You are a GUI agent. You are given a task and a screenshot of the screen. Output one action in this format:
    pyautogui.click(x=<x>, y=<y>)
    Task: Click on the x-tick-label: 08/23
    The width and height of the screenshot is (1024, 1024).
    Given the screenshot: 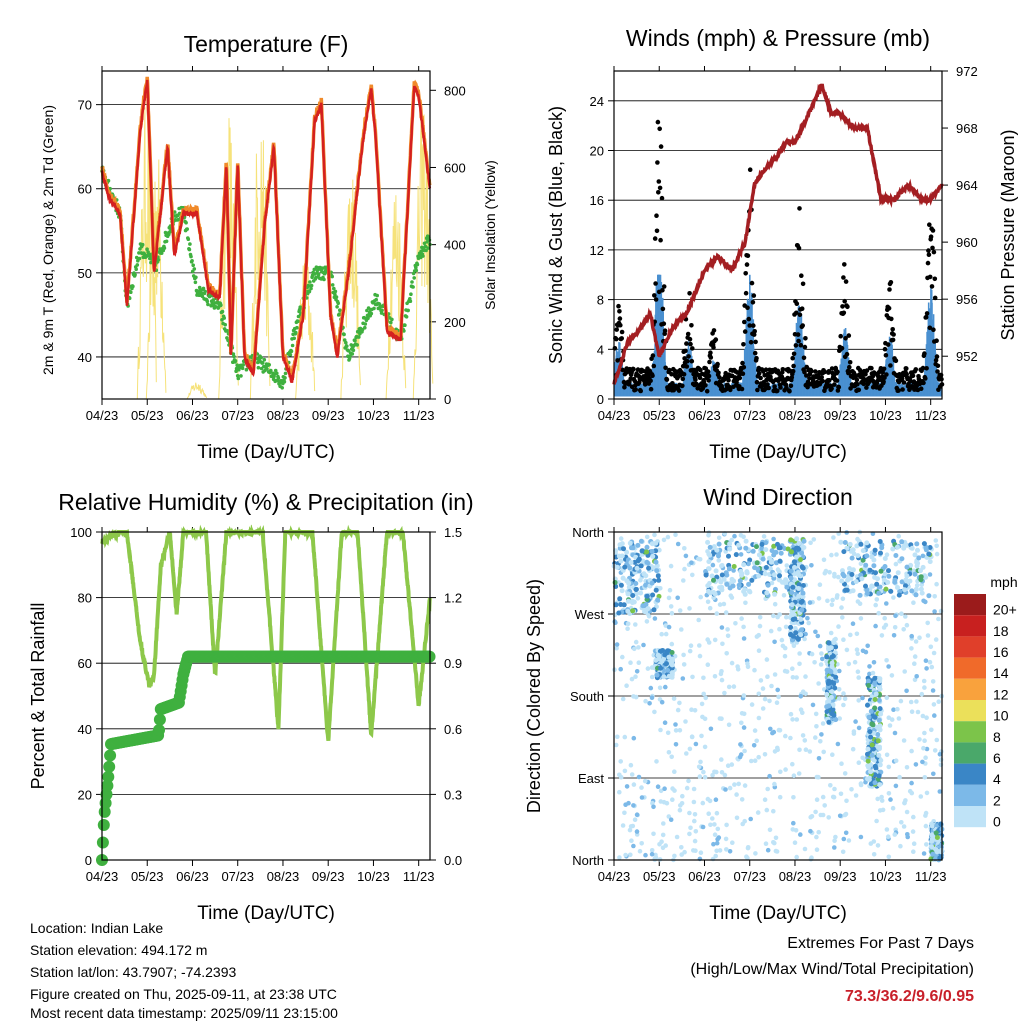 What is the action you would take?
    pyautogui.click(x=283, y=876)
    